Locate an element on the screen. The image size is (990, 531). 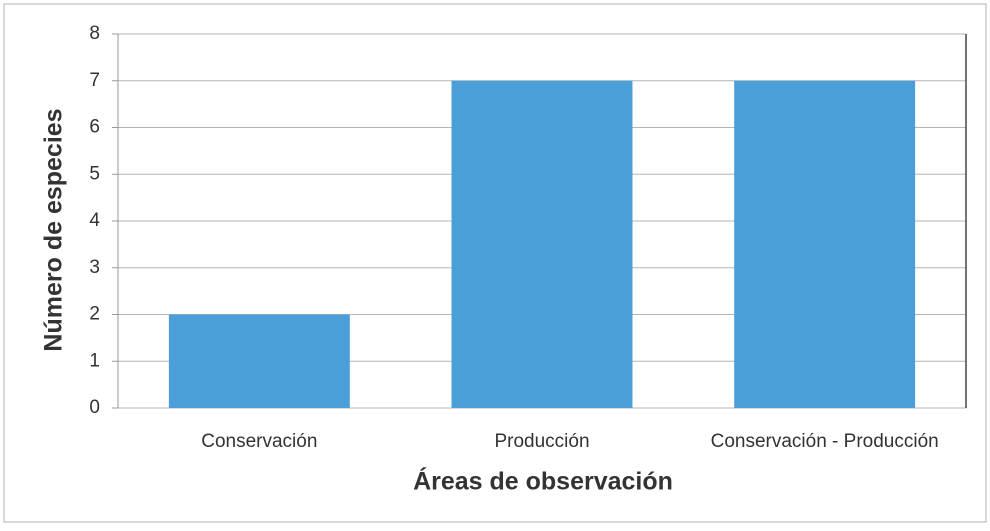
y-tick-label: 8 is located at coordinates (94, 33).